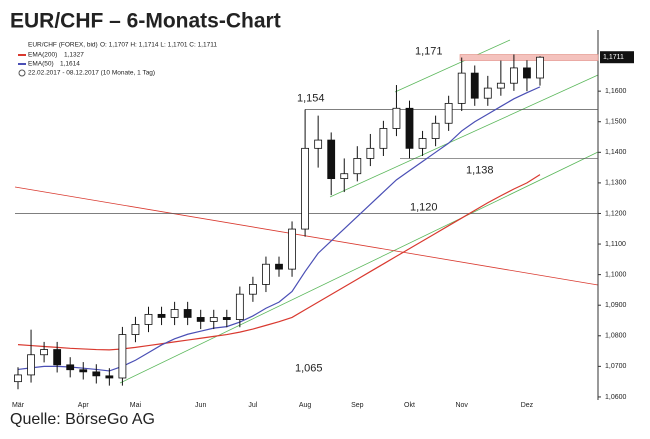 The width and height of the screenshot is (650, 439). What do you see at coordinates (74, 55) in the screenshot?
I see `legend-value: 1,1327` at bounding box center [74, 55].